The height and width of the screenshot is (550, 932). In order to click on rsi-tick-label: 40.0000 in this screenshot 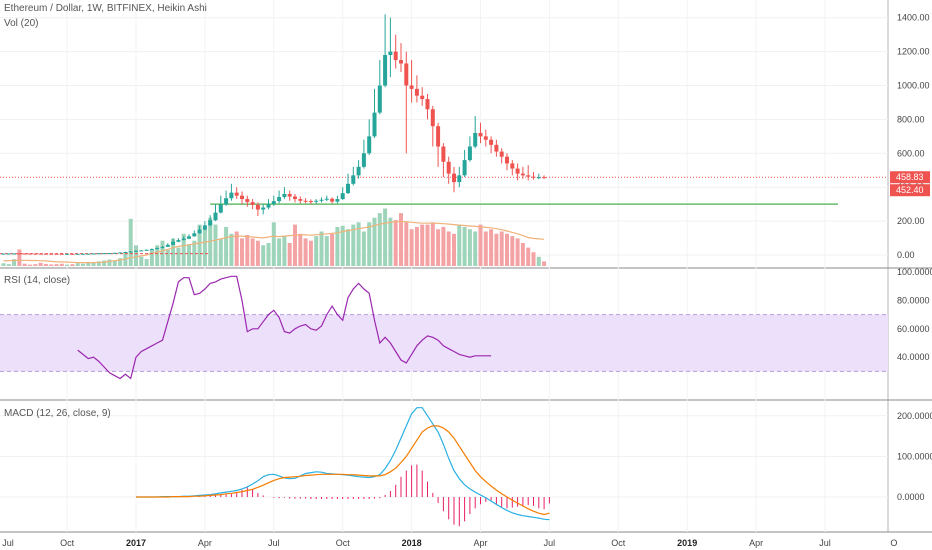, I will do `click(913, 357)`.